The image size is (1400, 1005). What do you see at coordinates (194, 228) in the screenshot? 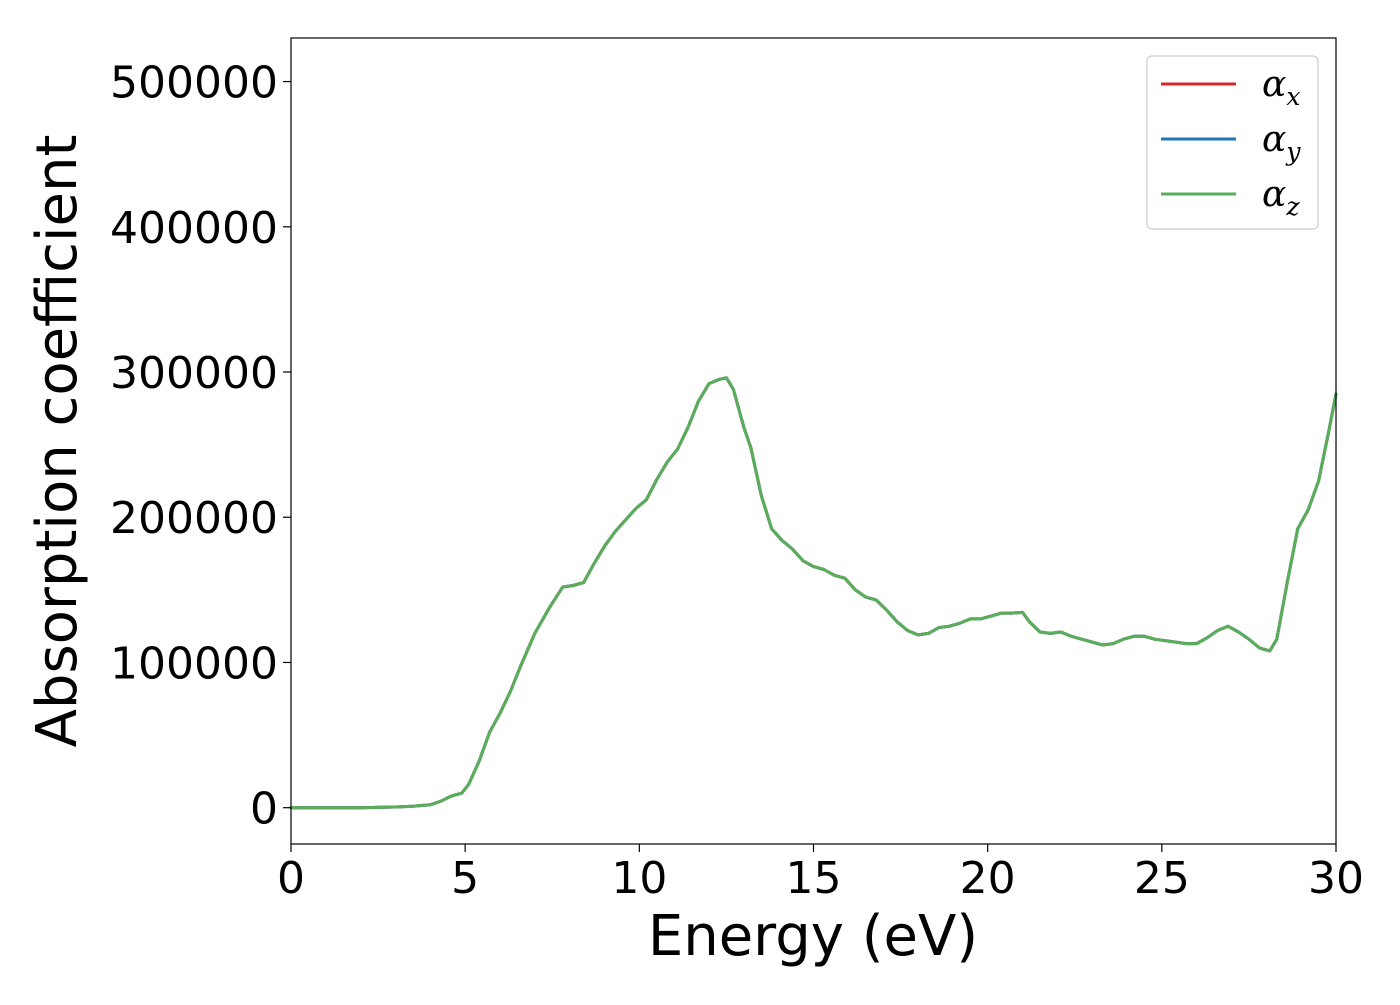
I see `y-tick-label: 400000` at bounding box center [194, 228].